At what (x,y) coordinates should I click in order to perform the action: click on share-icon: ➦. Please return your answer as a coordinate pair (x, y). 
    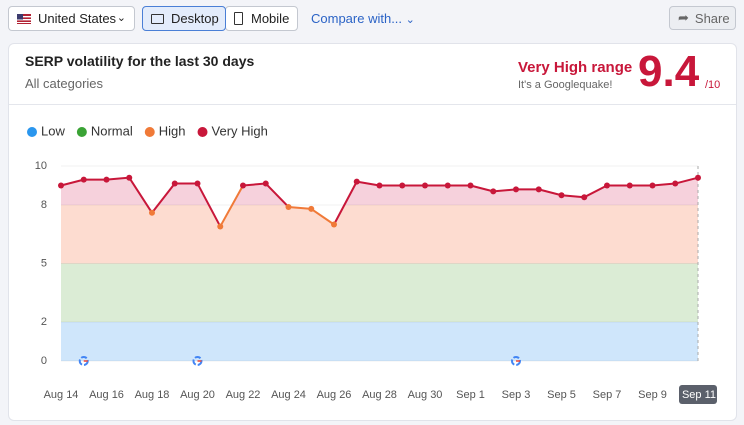
    Looking at the image, I should click on (683, 17).